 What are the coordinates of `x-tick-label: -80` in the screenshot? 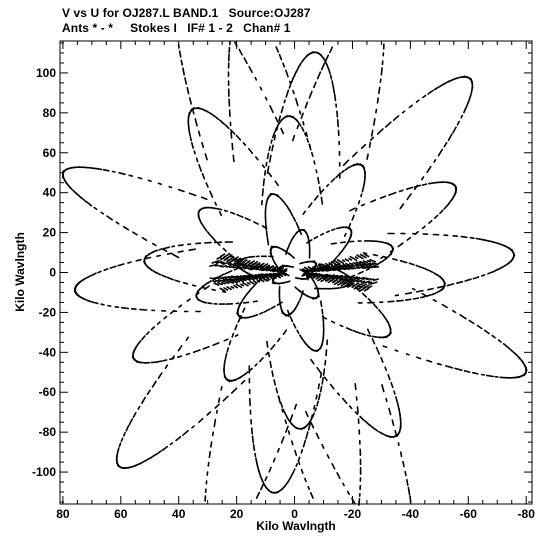 It's located at (527, 514).